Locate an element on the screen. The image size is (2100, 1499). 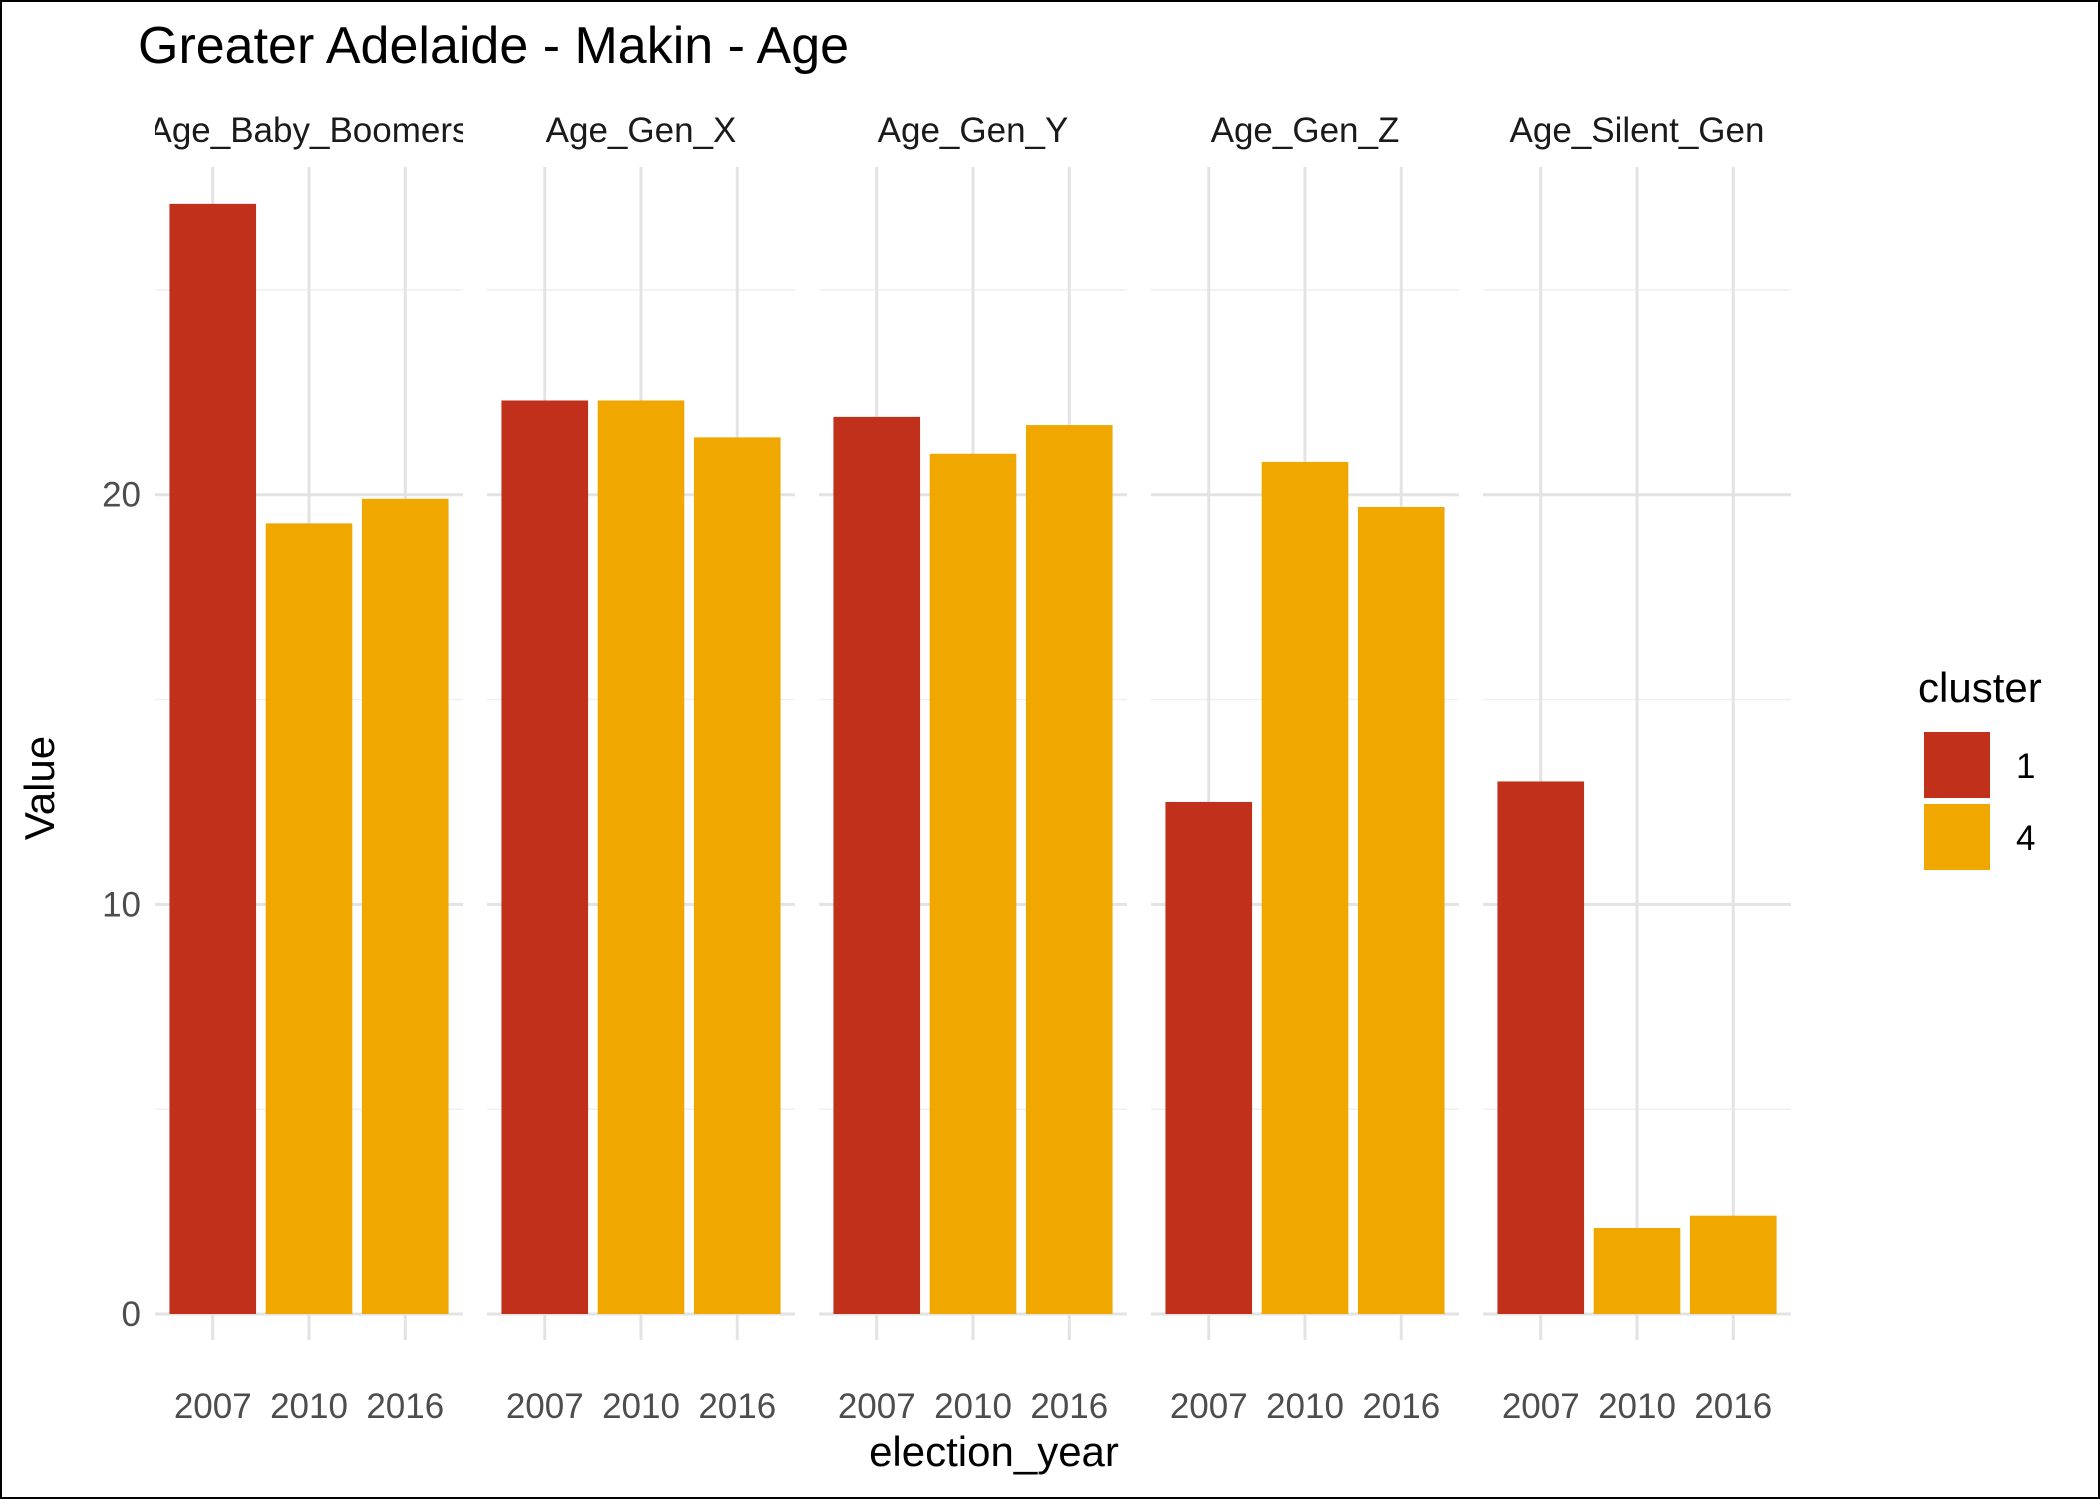
facet-panel: Age_Gen_X 2007 2010 2016 is located at coordinates (641, 768).